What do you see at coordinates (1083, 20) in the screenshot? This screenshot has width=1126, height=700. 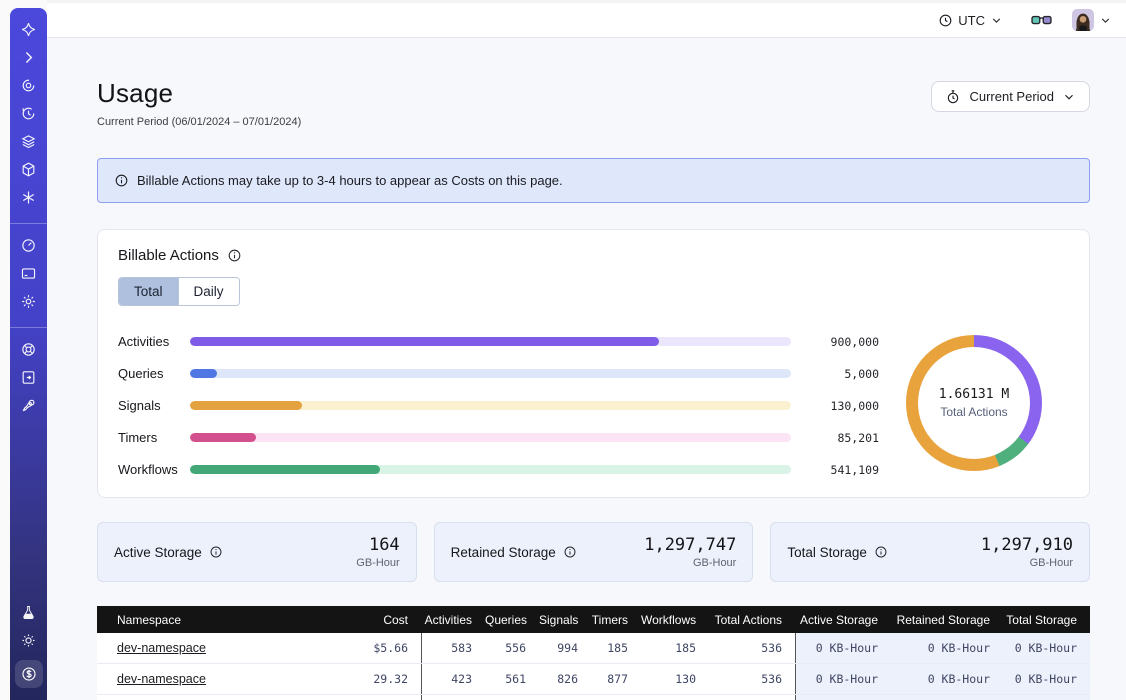 I see `avatar` at bounding box center [1083, 20].